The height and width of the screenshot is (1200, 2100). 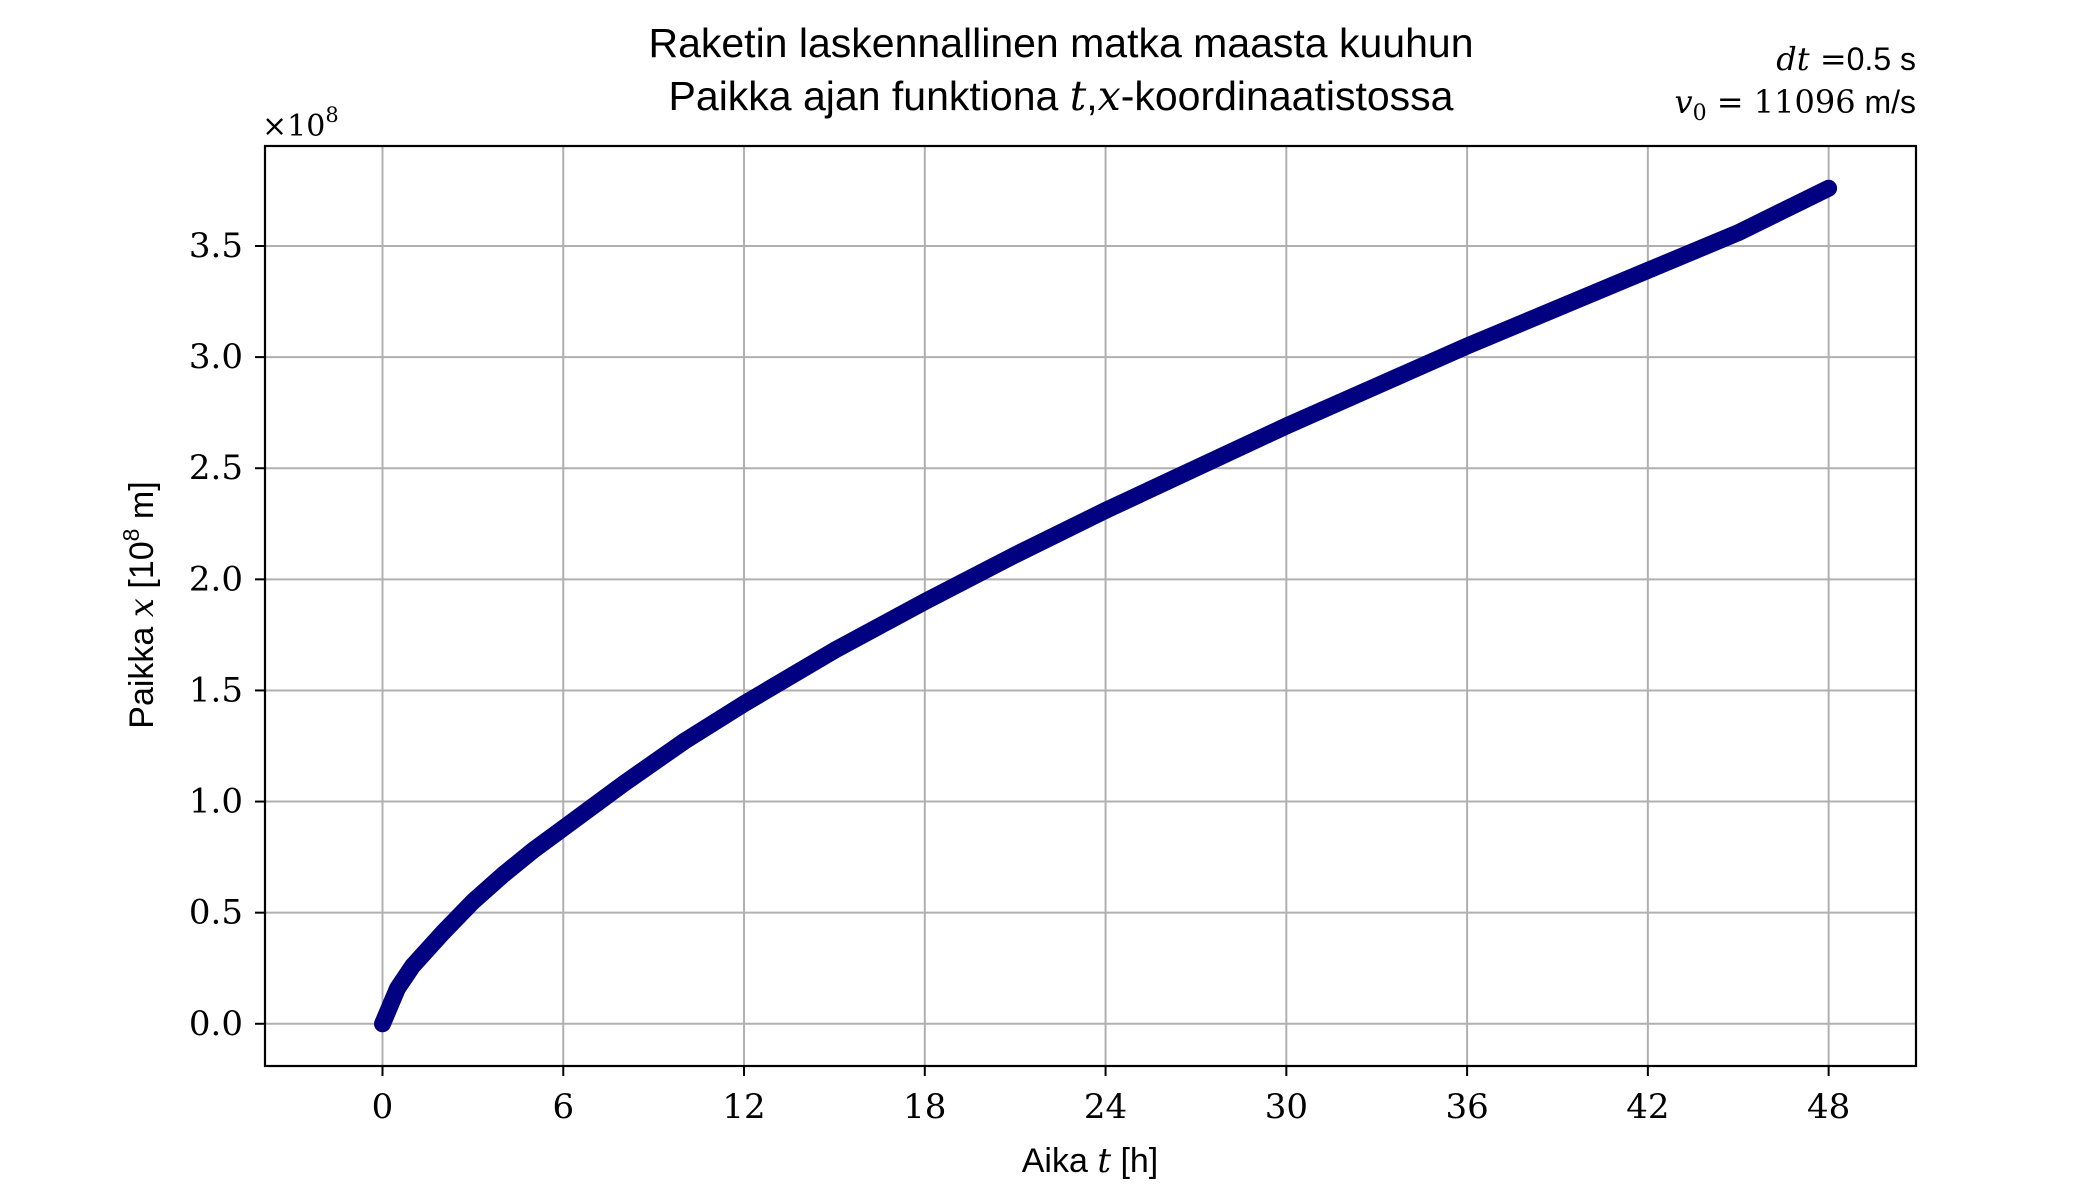 I want to click on y-tick-label: 0.5, so click(x=216, y=913).